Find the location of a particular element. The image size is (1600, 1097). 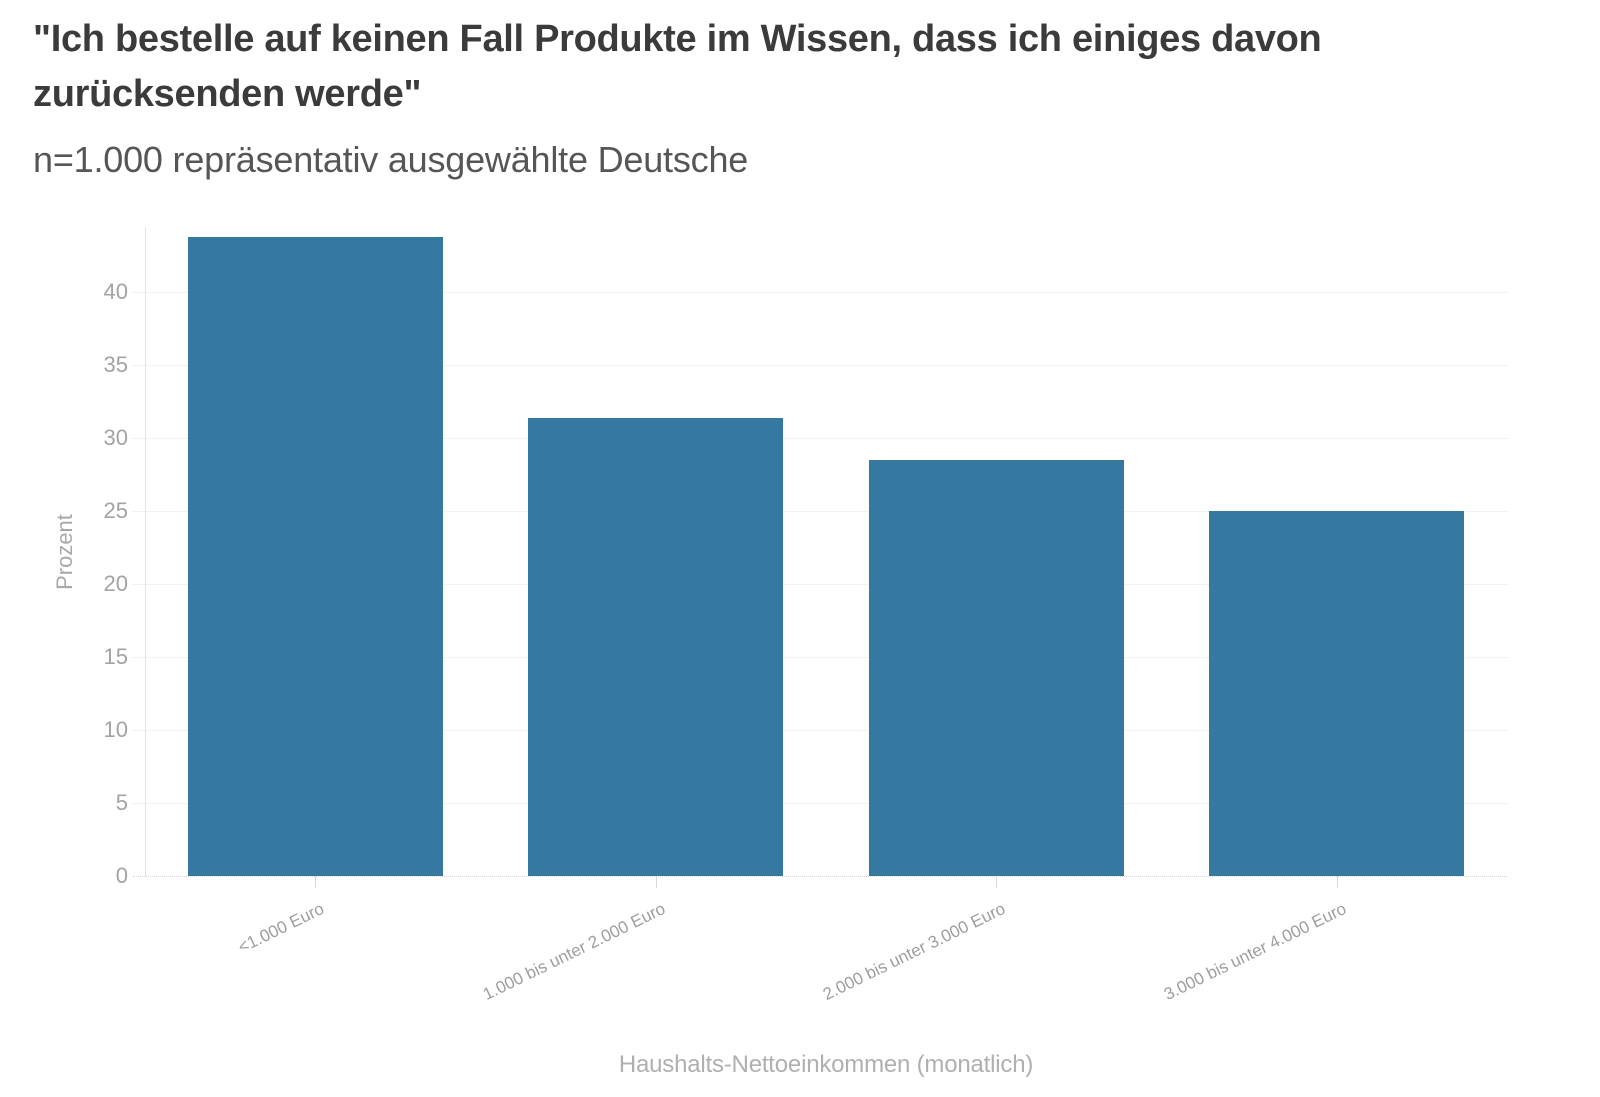

x-tick-label: <1.000 Euro is located at coordinates (163, 926).